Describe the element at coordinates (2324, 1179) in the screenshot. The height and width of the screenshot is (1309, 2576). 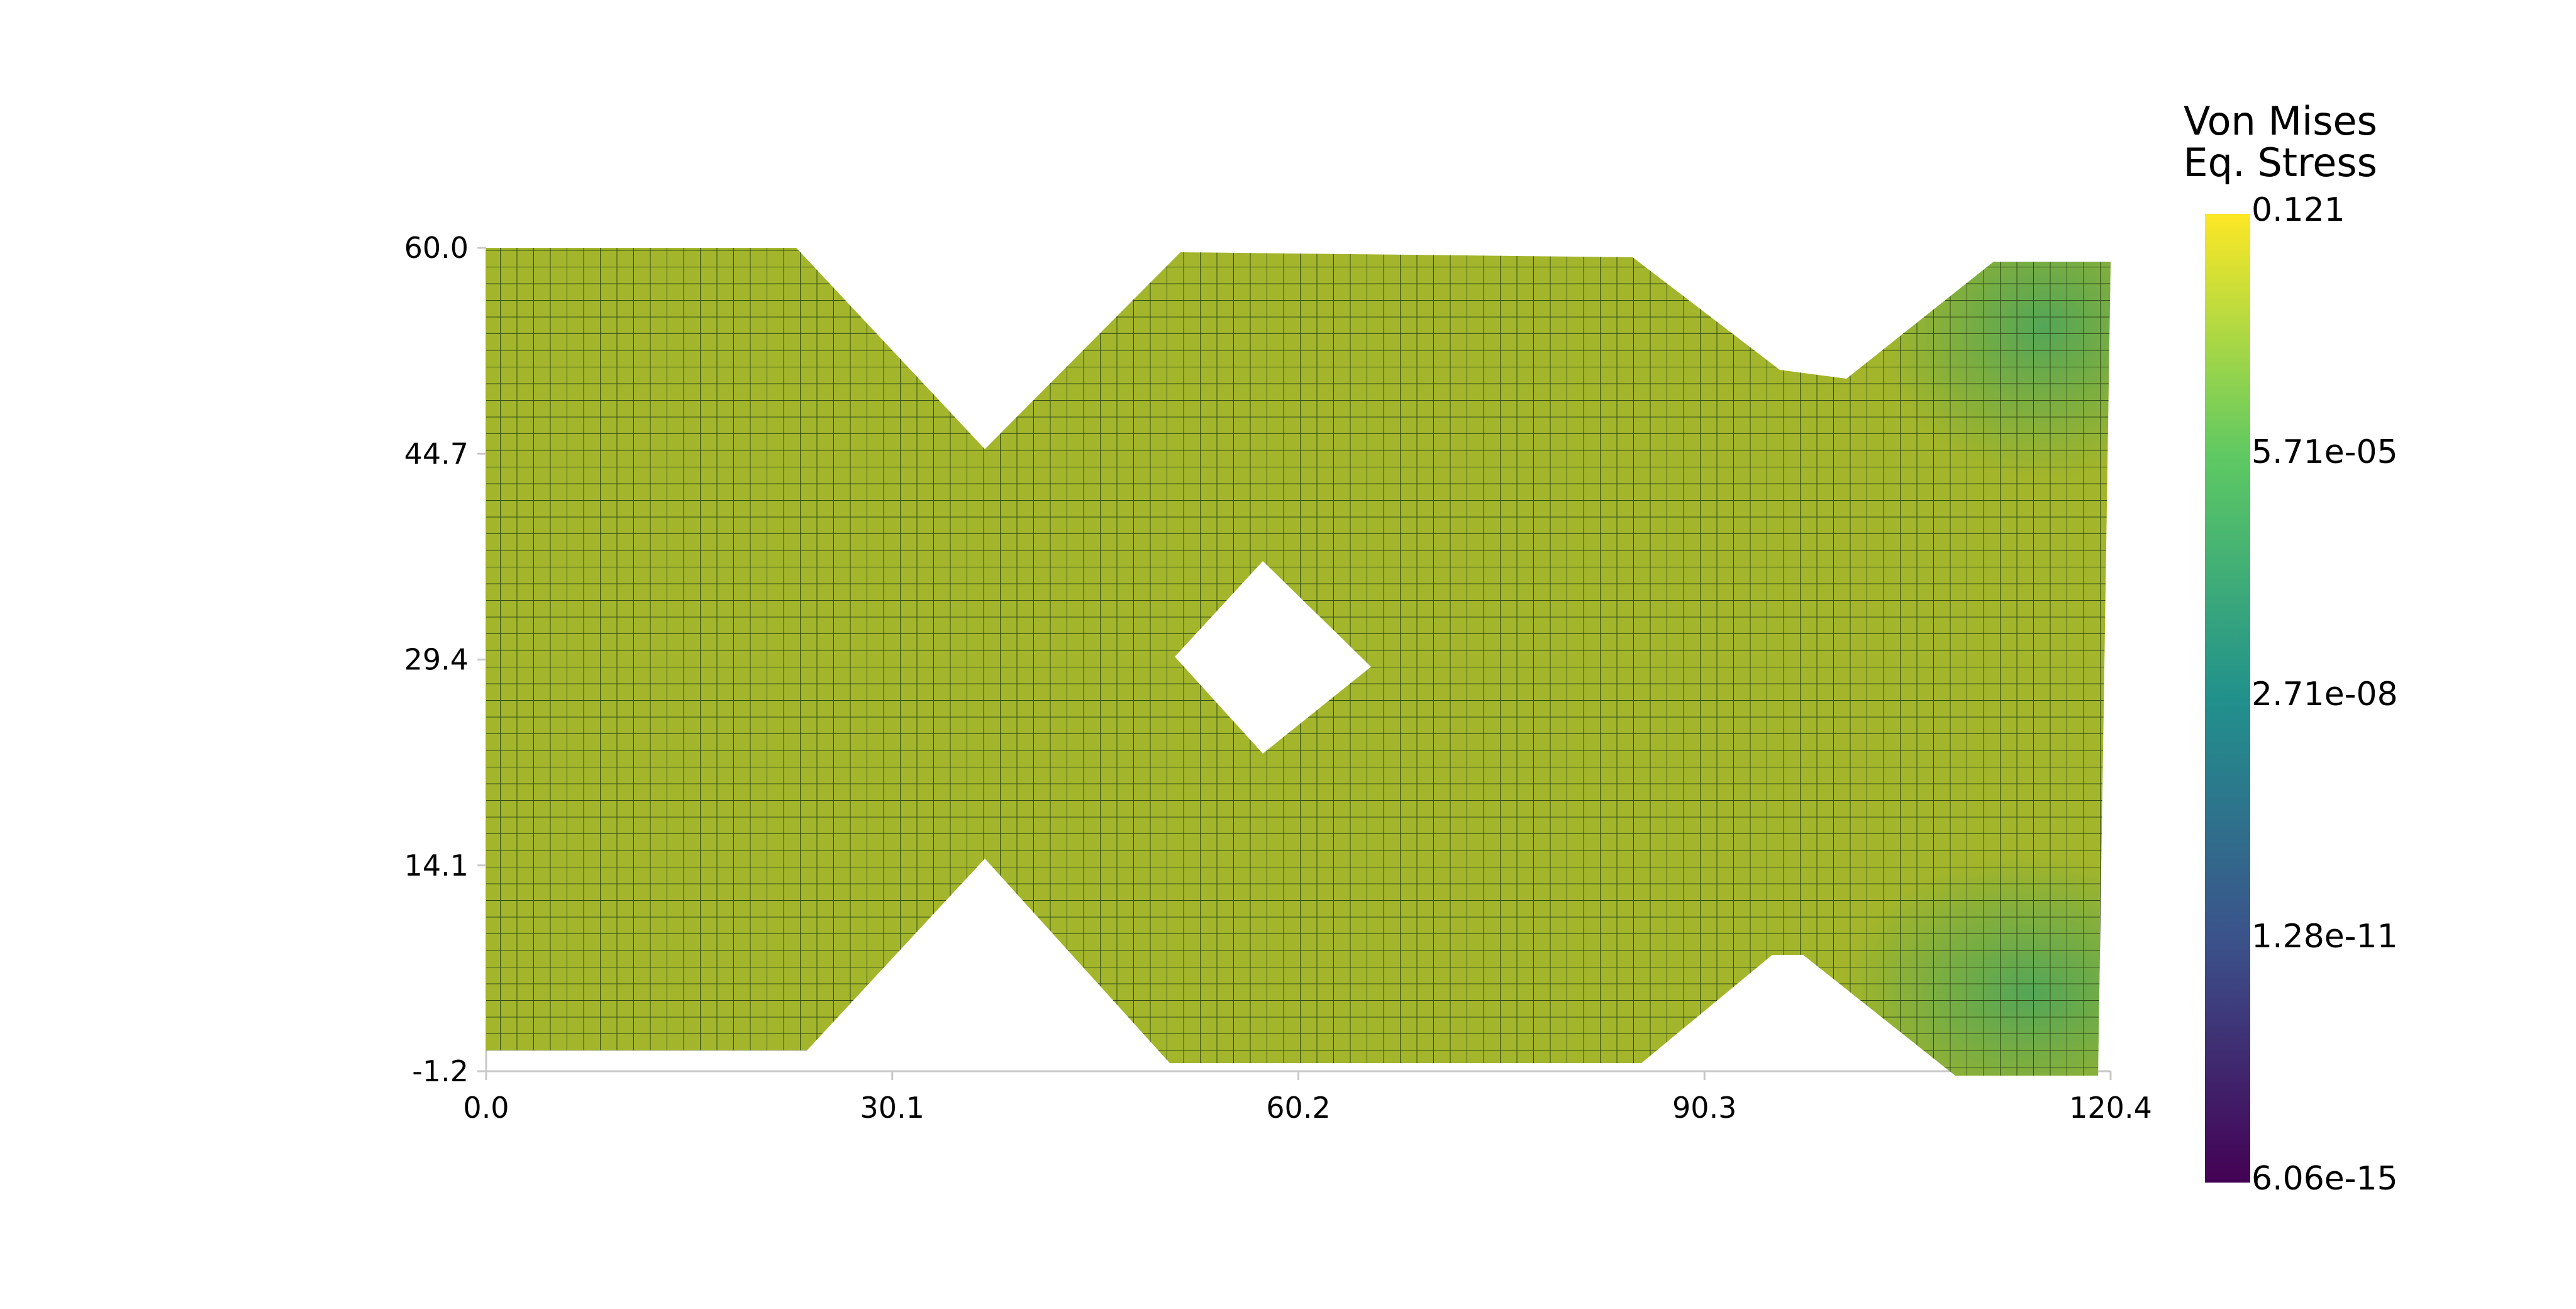
I see `colorbar-label-min: 6.06e-15` at that location.